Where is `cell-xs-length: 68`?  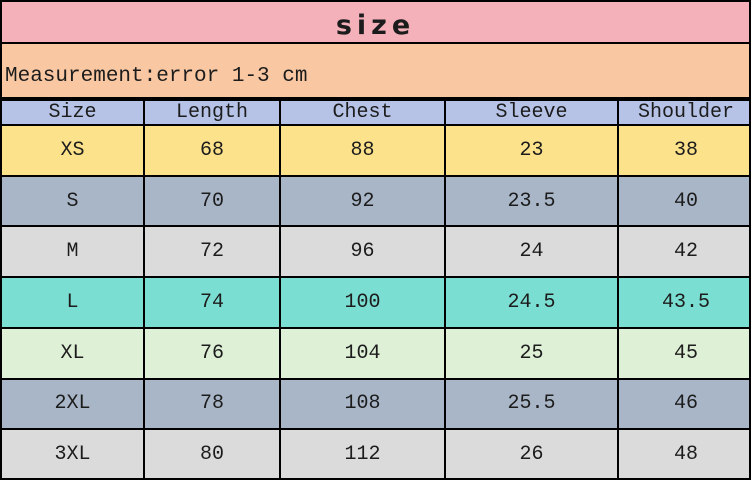
cell-xs-length: 68 is located at coordinates (212, 150).